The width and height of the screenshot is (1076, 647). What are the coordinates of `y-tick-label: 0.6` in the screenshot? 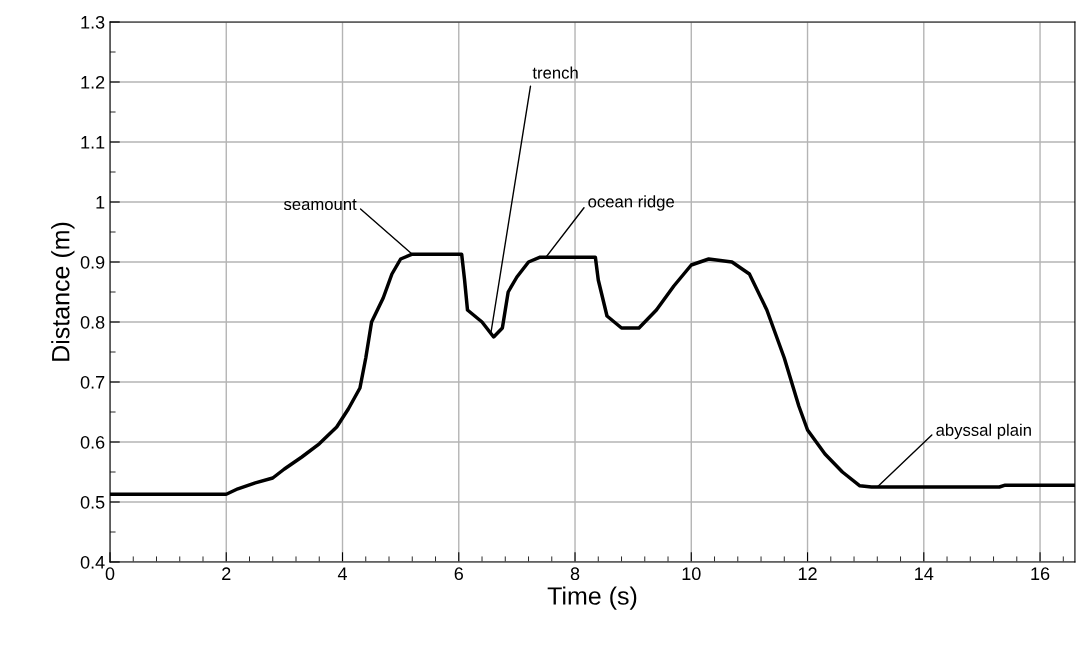 It's located at (92, 442).